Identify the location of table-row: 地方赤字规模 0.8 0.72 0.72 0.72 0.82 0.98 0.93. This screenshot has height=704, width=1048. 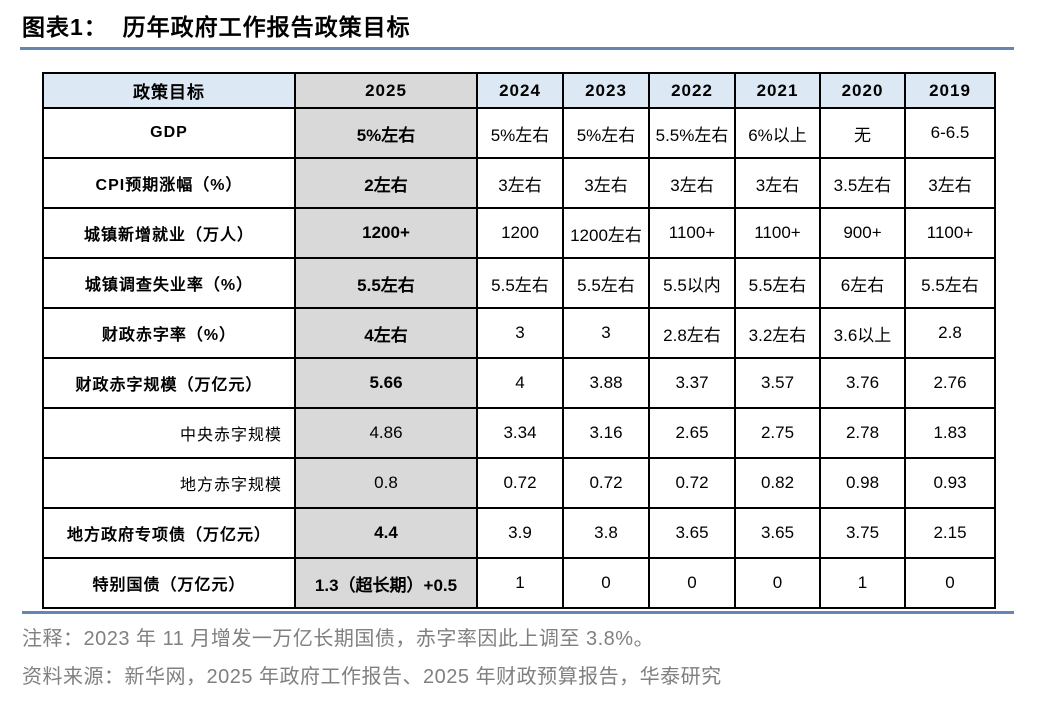
(519, 483).